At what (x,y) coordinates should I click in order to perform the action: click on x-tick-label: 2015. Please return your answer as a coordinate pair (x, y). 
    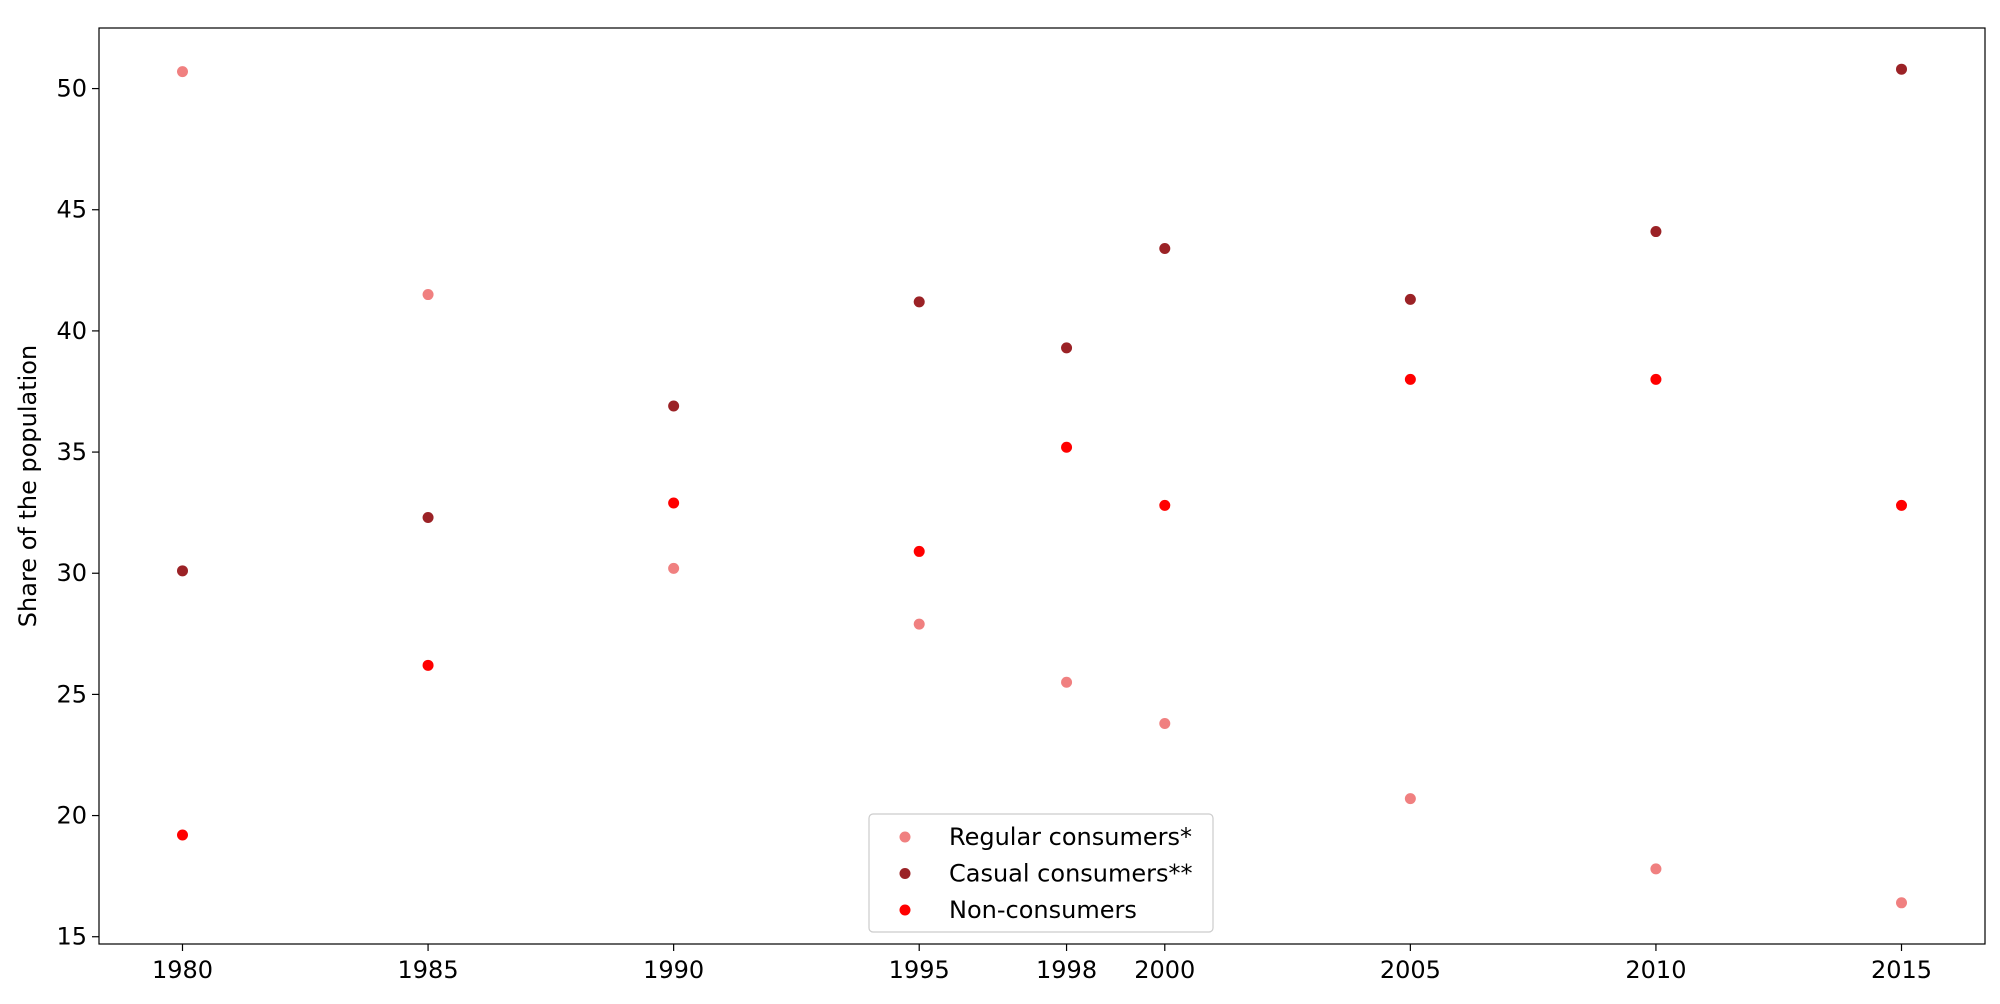
    Looking at the image, I should click on (1901, 970).